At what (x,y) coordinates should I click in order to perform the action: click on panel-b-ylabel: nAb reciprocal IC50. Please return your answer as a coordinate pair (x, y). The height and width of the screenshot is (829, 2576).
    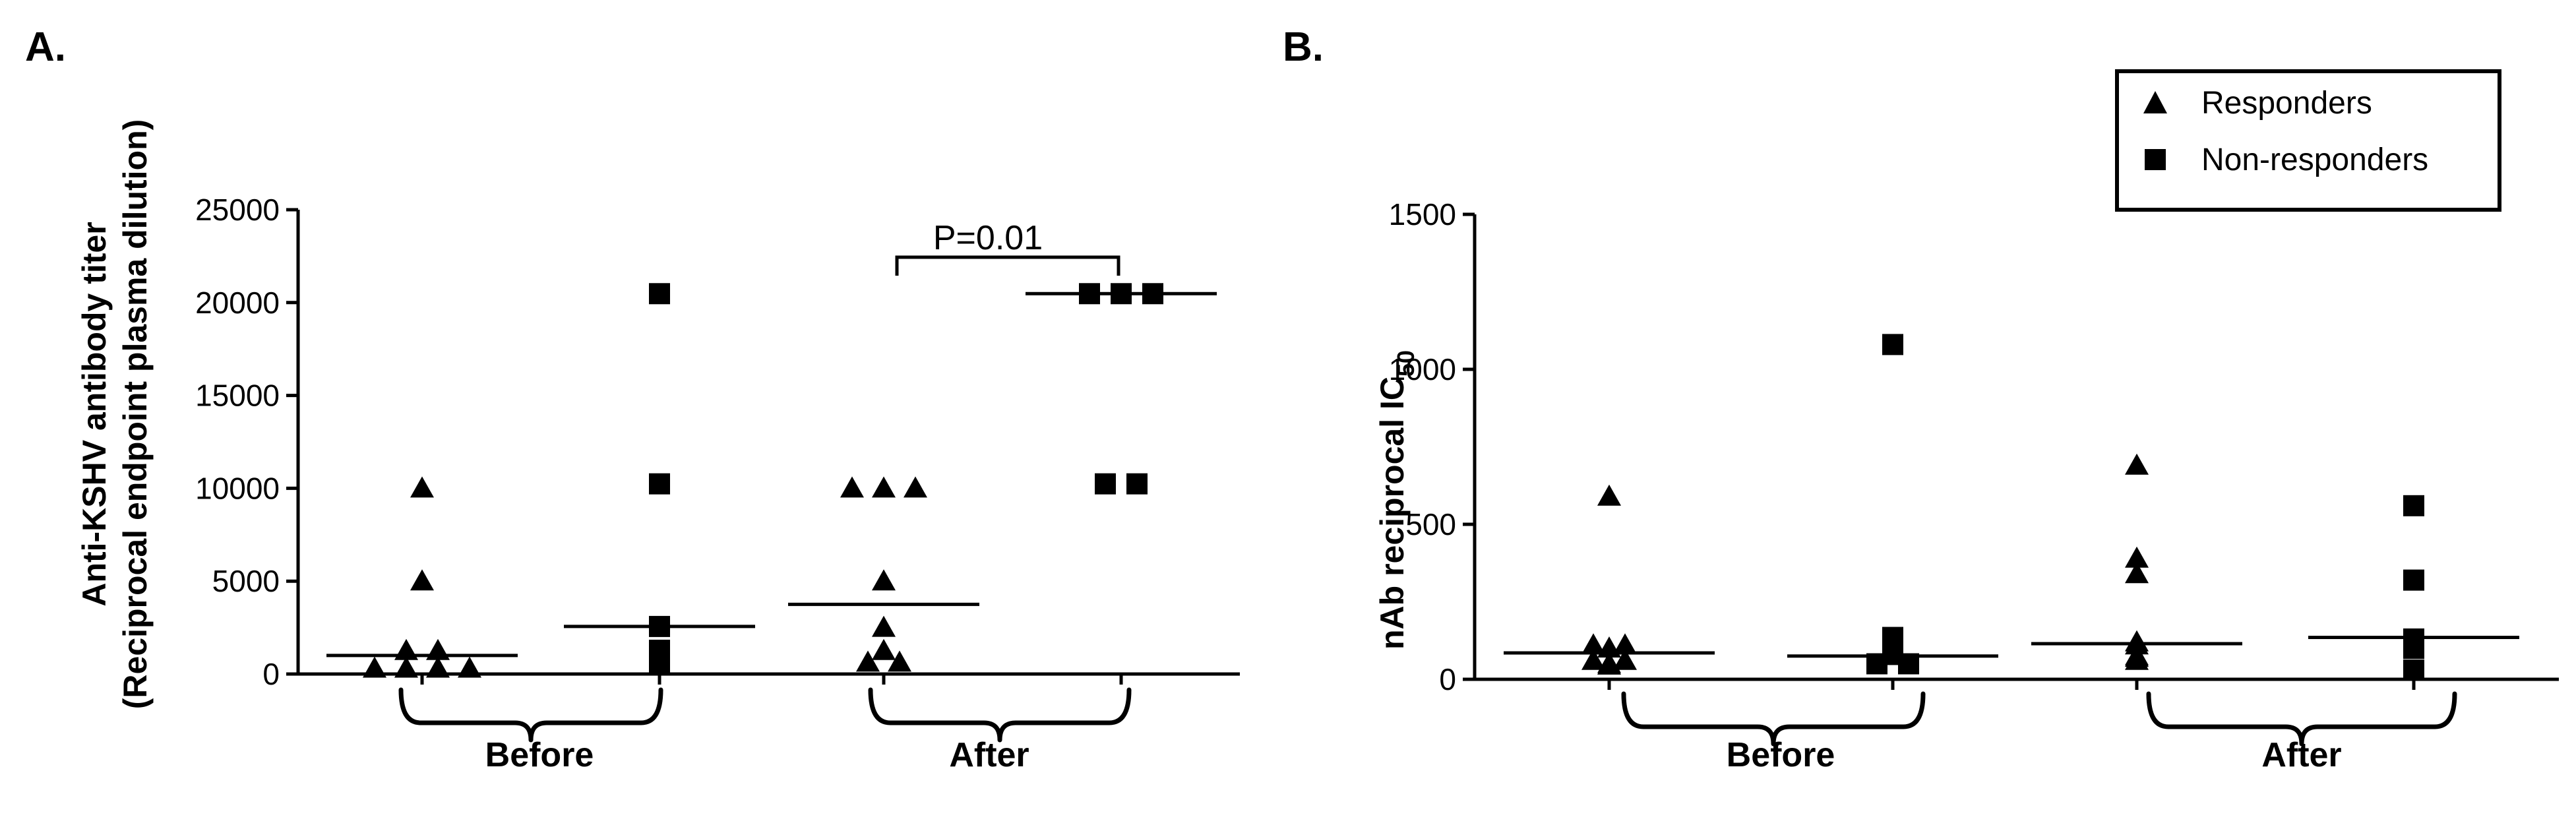
    Looking at the image, I should click on (1396, 500).